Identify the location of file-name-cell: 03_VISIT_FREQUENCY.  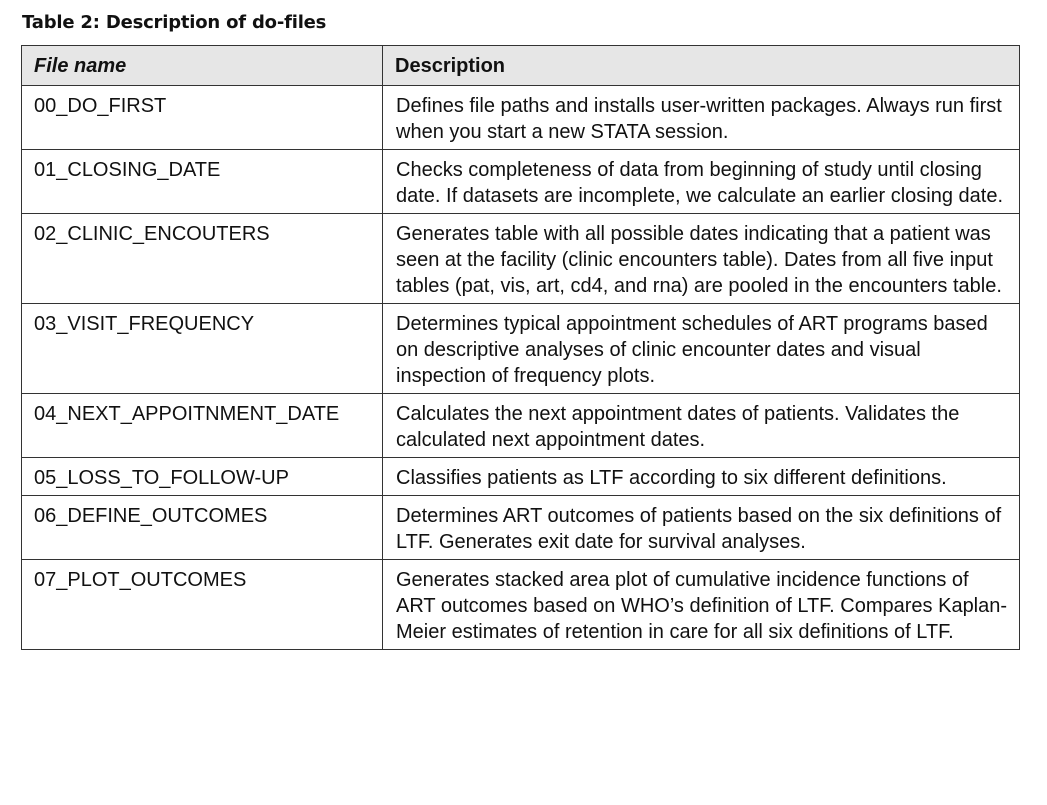
(202, 348).